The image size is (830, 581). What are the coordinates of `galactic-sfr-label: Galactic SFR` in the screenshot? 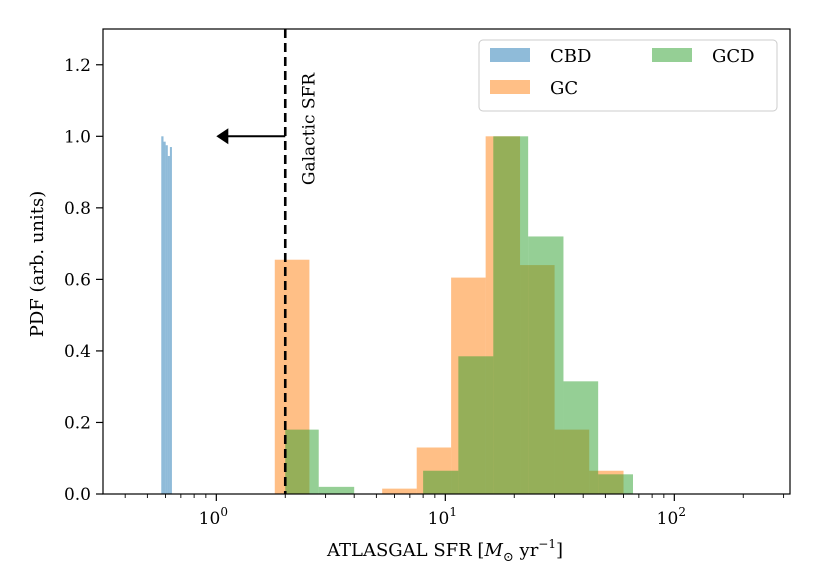 It's located at (309, 128).